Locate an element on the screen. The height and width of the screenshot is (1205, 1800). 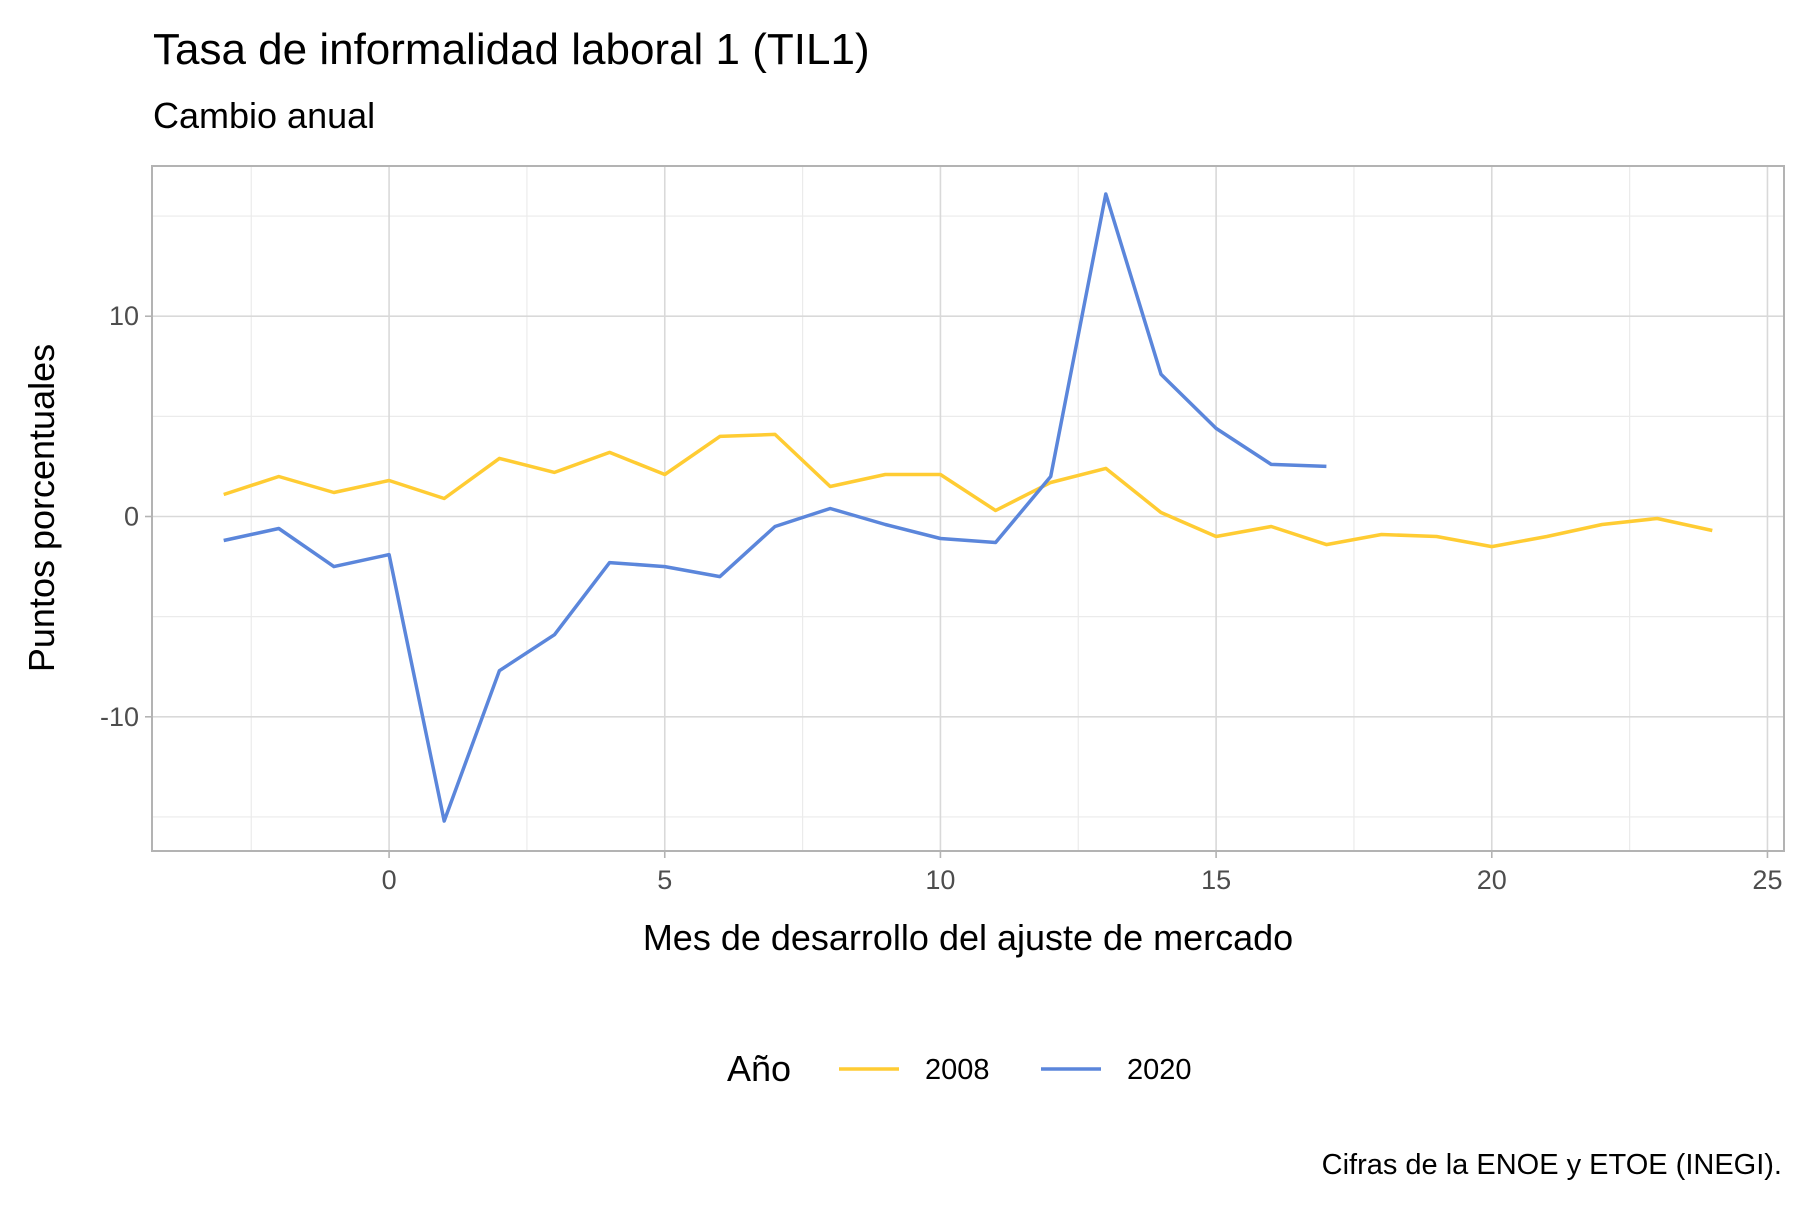
legend: Año 2008 2020 is located at coordinates (959, 1068).